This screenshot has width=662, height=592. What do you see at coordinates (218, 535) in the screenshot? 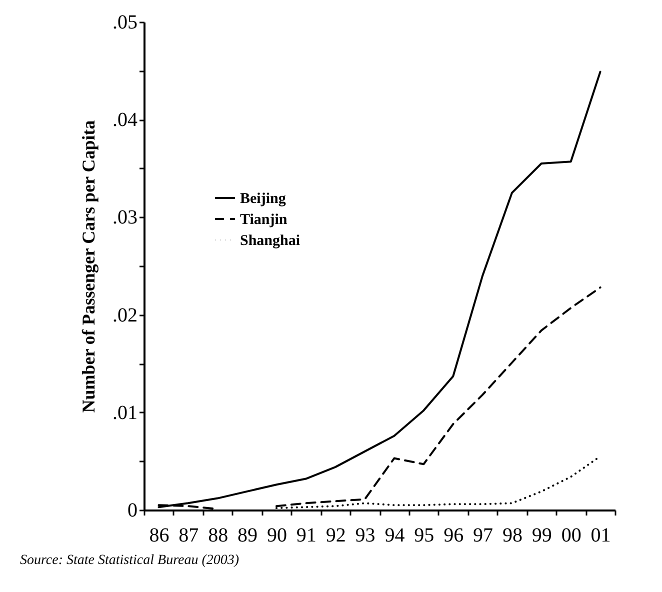
I see `x-tick-label: 88` at bounding box center [218, 535].